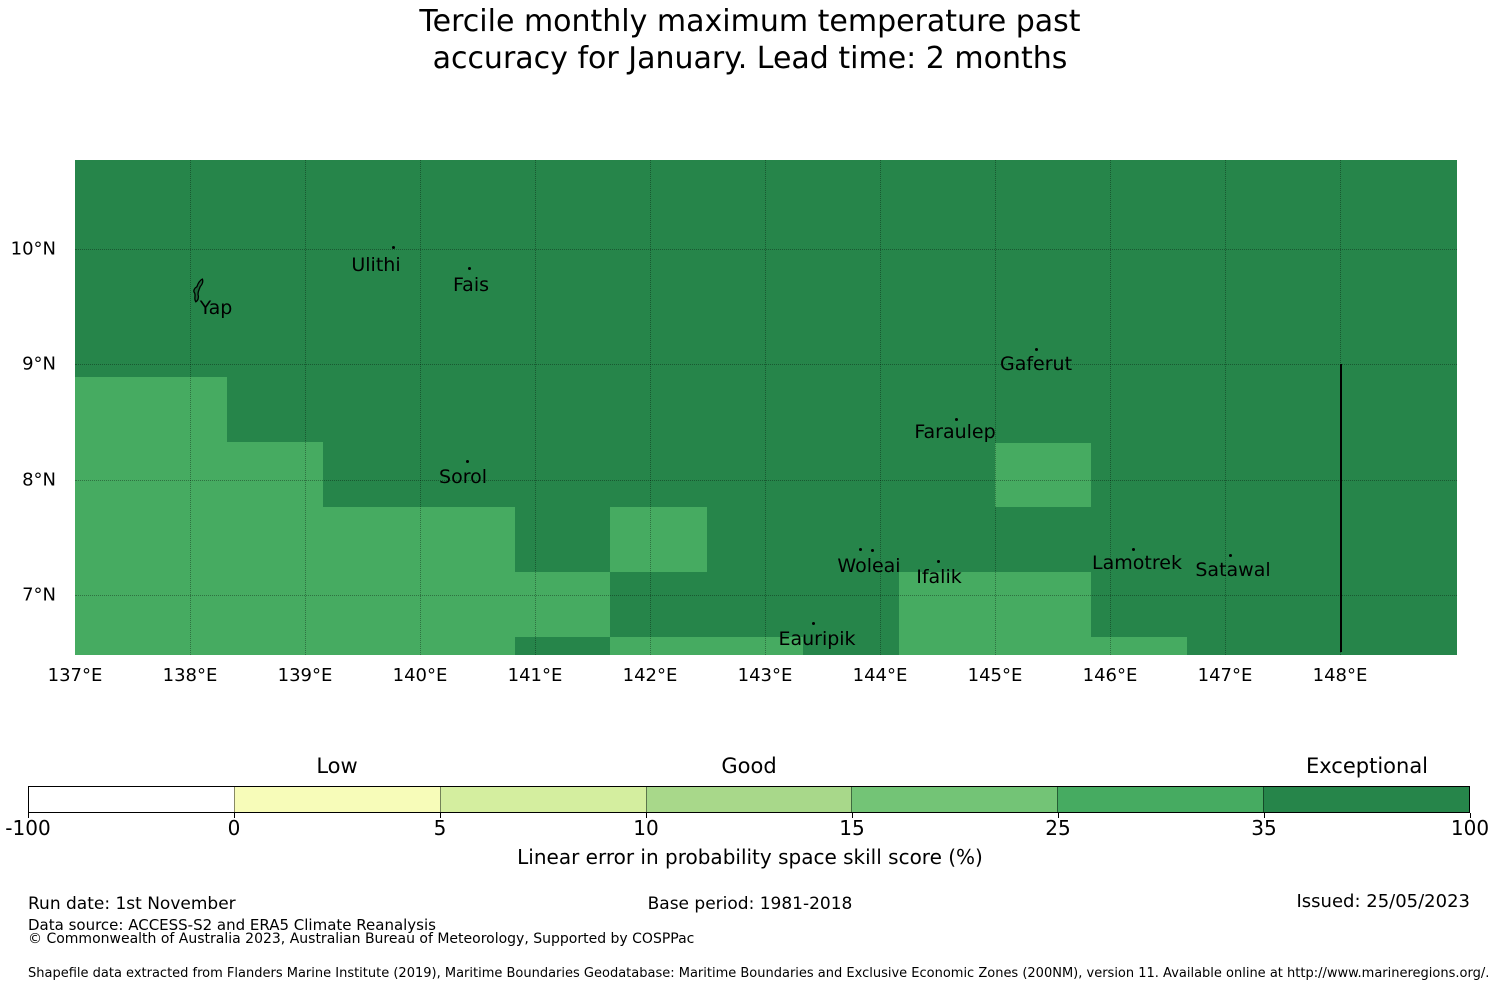  What do you see at coordinates (650, 675) in the screenshot?
I see `x-tick-label: 142°E` at bounding box center [650, 675].